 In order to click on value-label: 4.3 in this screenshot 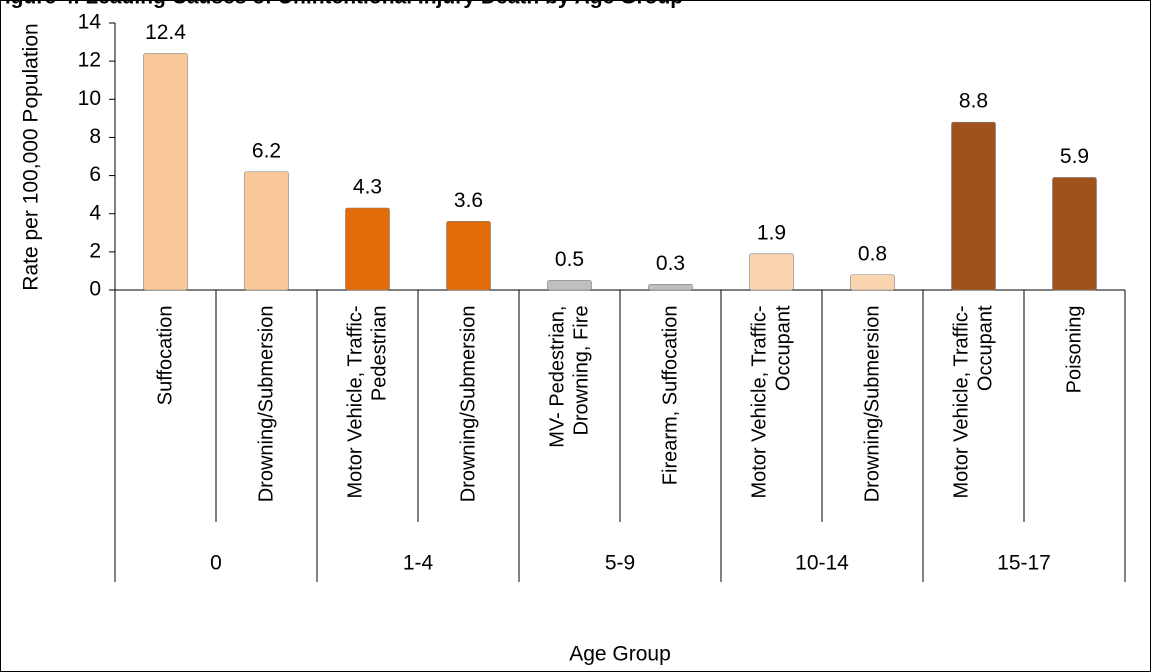, I will do `click(367, 187)`.